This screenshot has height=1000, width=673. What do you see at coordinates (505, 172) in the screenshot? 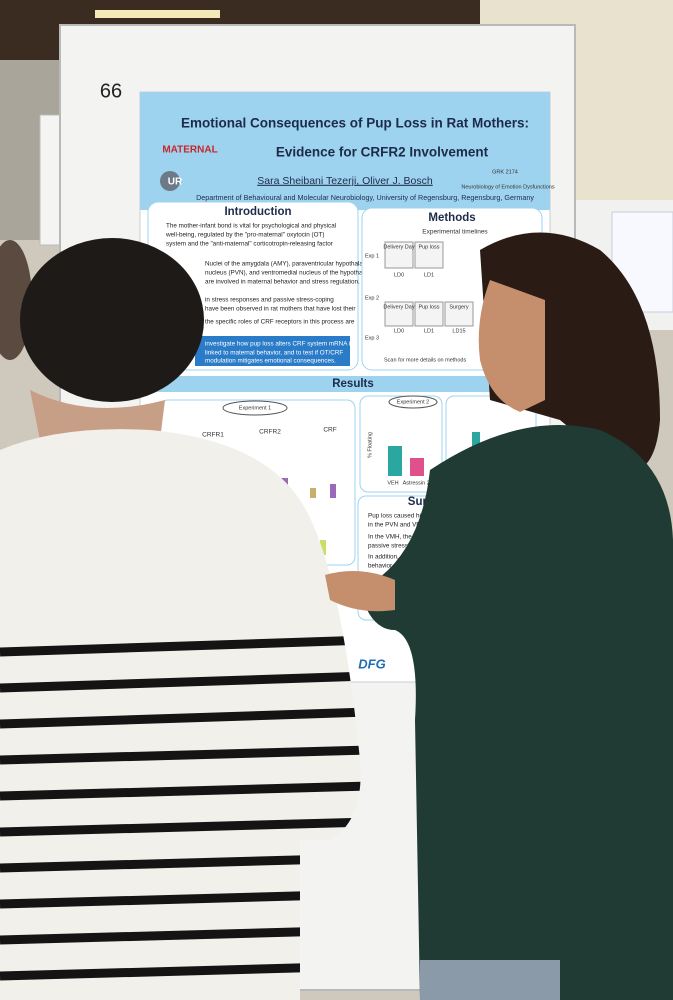
I see `logo-text: GRK 2174` at bounding box center [505, 172].